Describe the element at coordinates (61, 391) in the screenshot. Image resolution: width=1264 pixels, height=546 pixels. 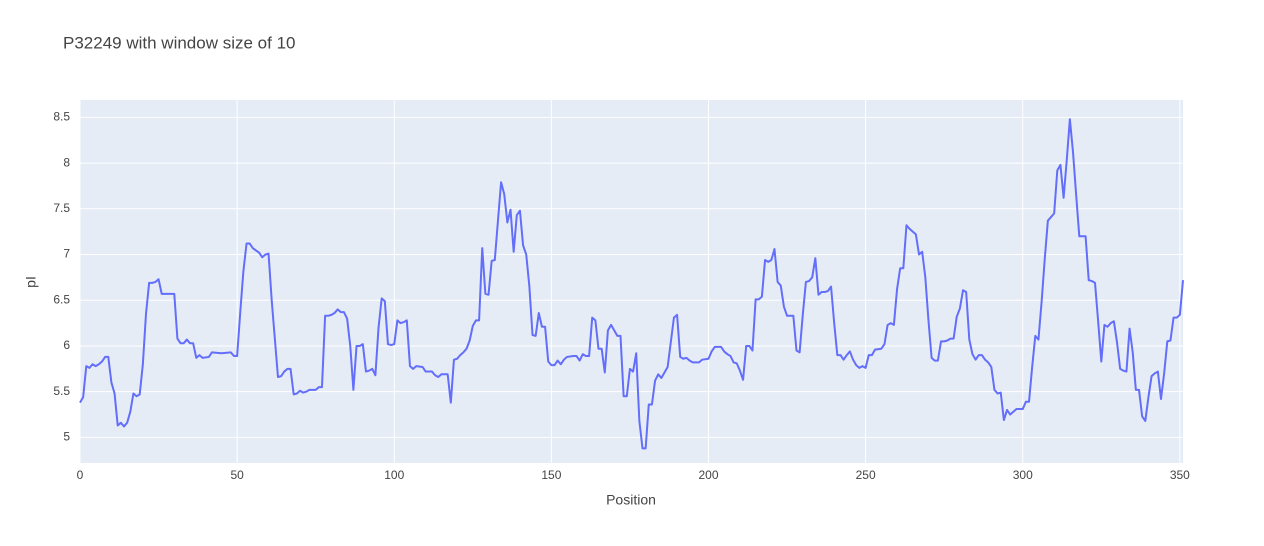
I see `y-tick-label: 5.5` at that location.